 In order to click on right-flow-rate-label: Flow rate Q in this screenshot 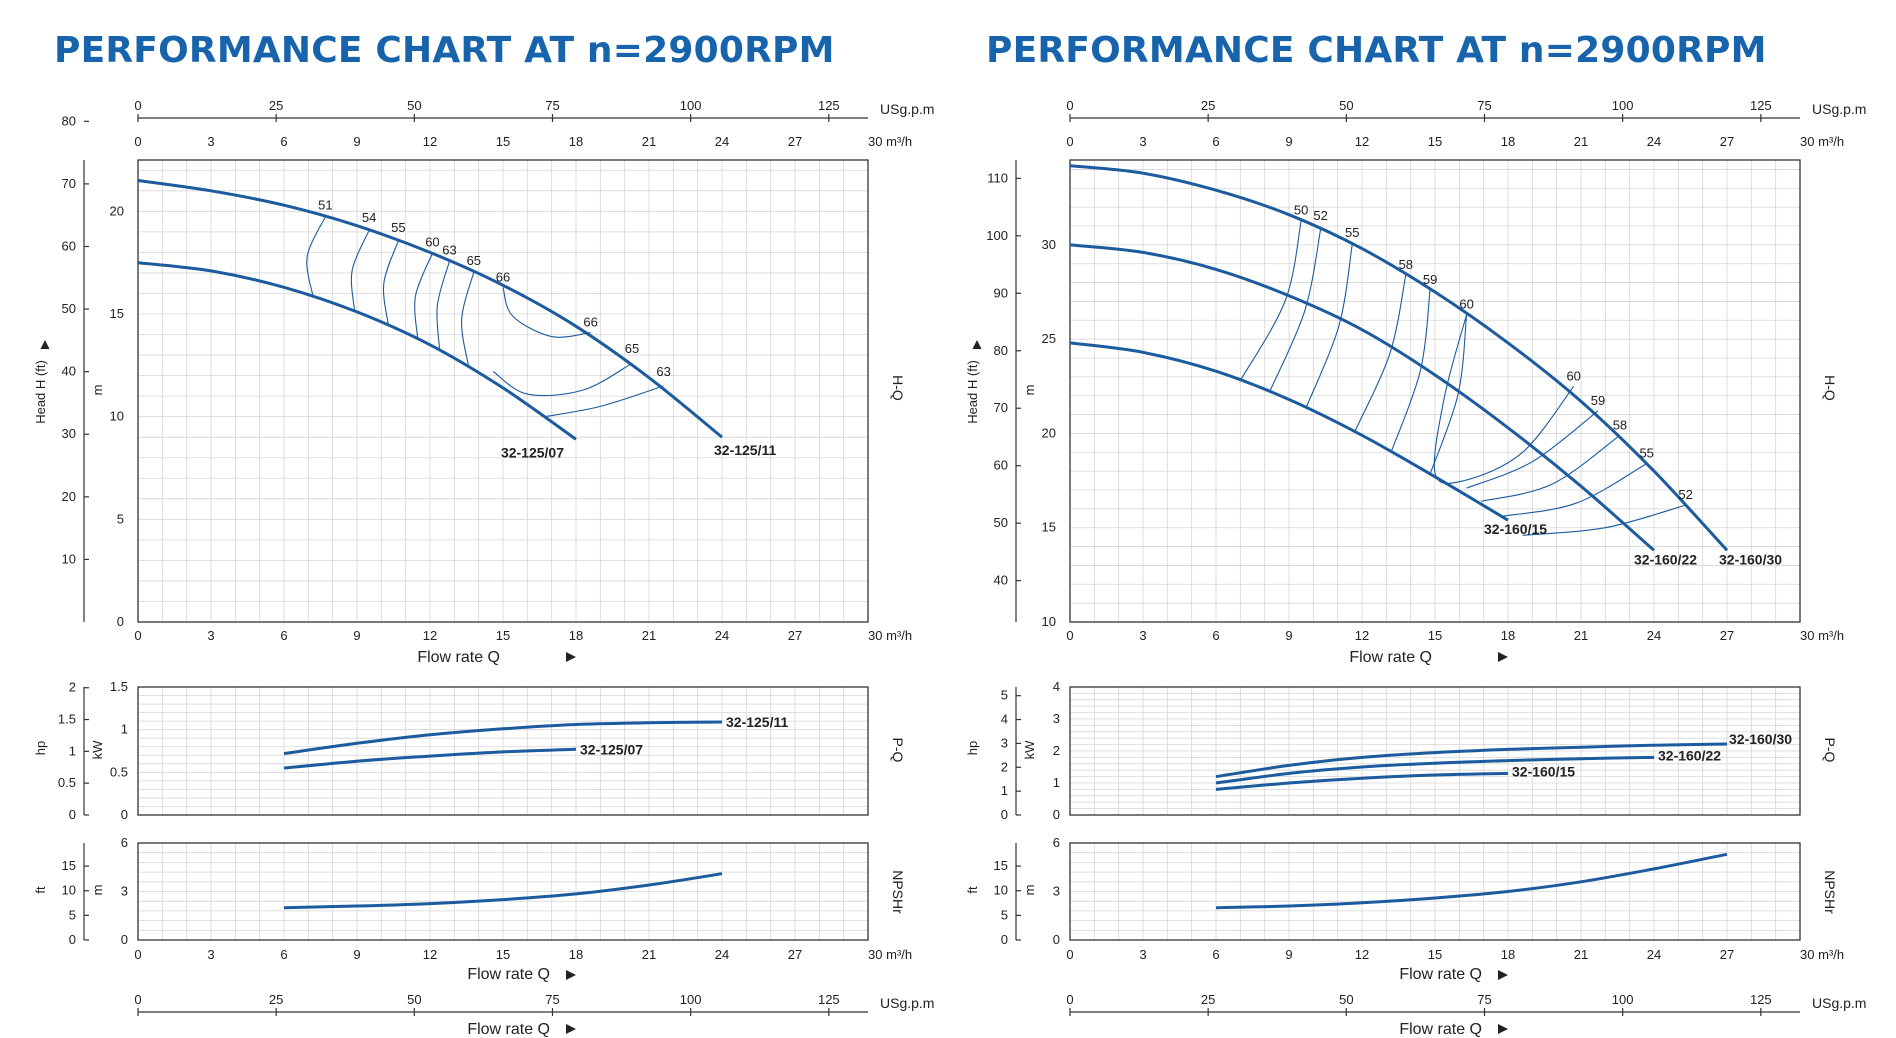, I will do `click(1390, 657)`.